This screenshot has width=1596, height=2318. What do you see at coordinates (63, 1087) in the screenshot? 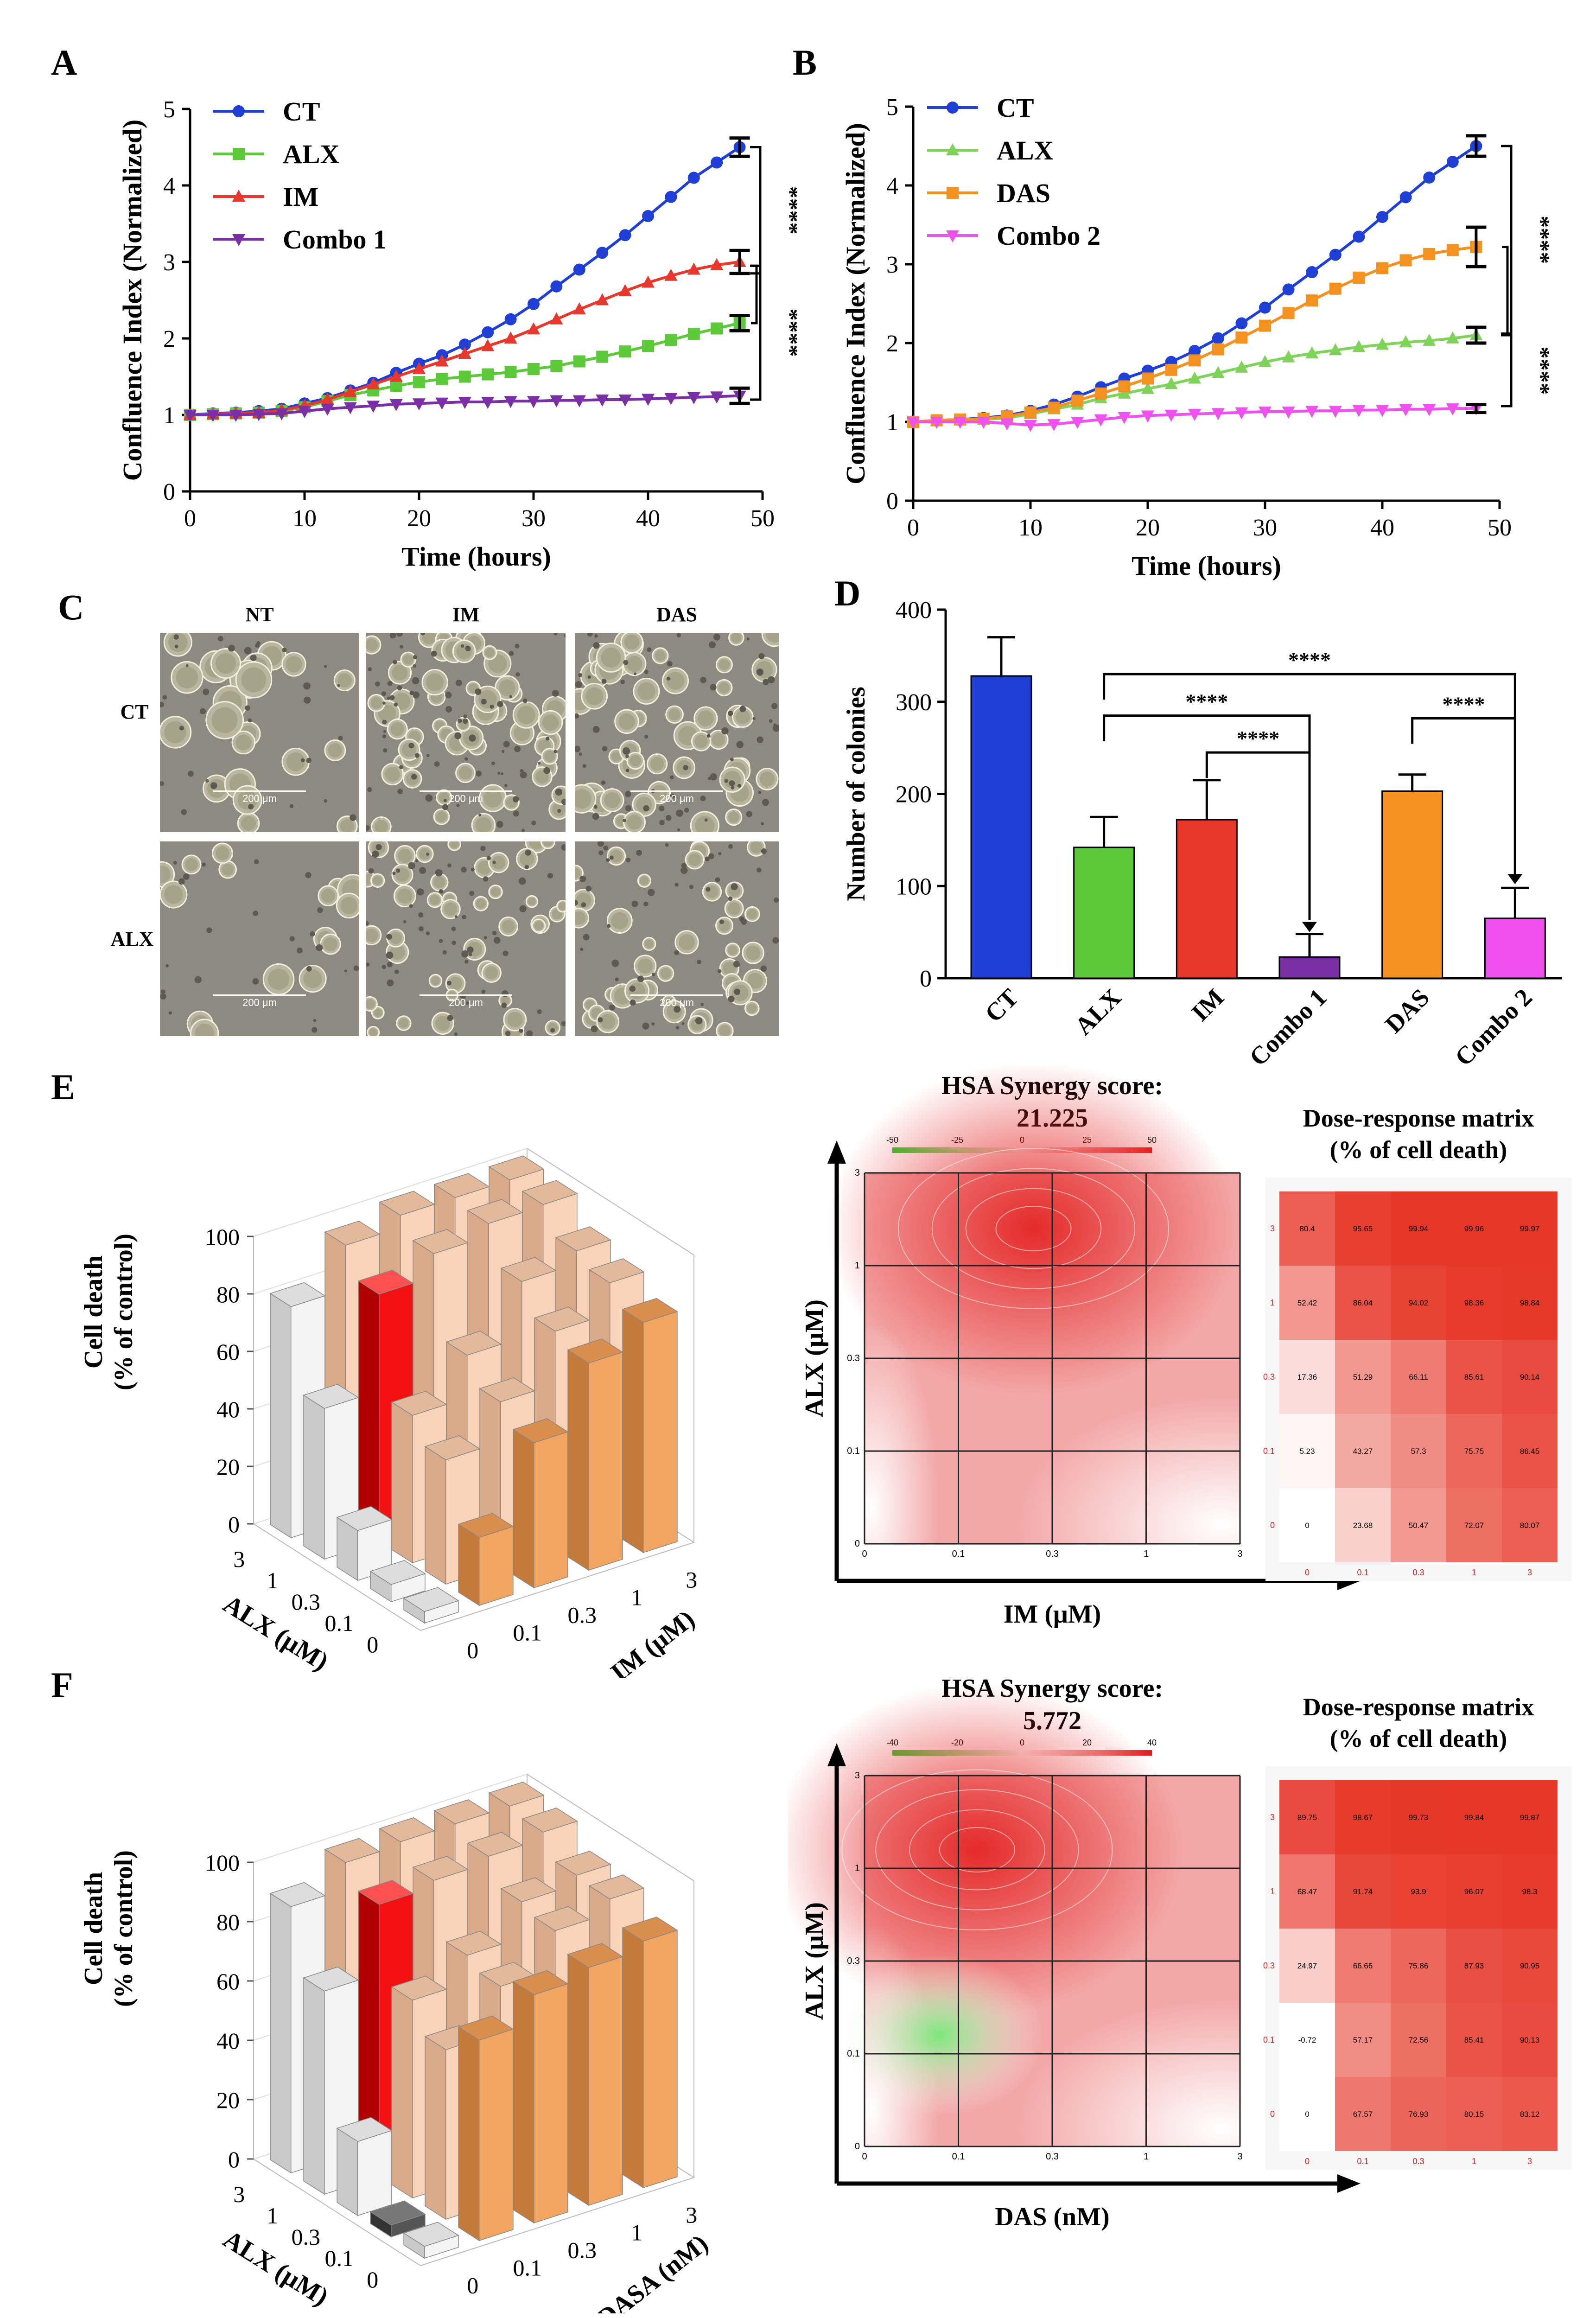
I see `panel-letter-e: E` at bounding box center [63, 1087].